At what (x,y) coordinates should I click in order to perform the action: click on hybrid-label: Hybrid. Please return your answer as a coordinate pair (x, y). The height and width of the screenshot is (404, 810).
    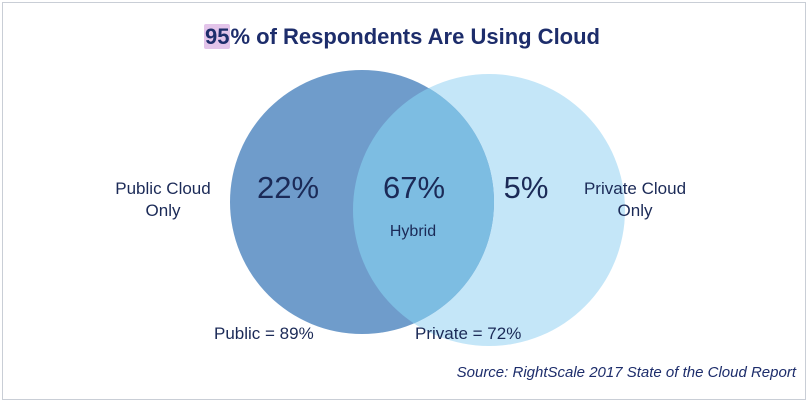
    Looking at the image, I should click on (413, 231).